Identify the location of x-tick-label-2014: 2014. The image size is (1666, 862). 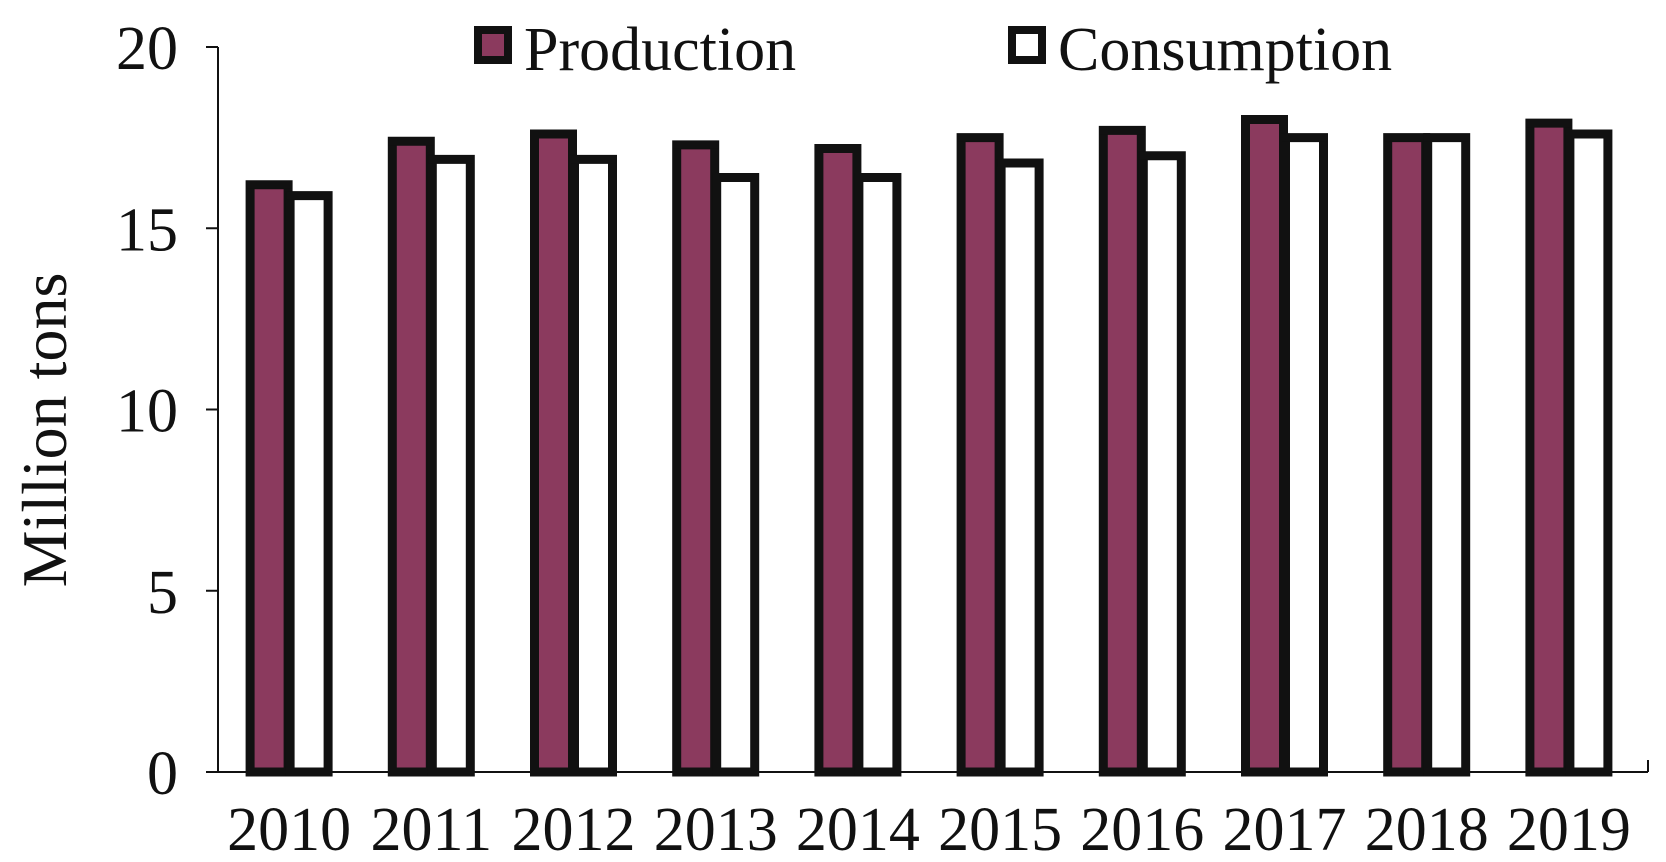
(858, 829).